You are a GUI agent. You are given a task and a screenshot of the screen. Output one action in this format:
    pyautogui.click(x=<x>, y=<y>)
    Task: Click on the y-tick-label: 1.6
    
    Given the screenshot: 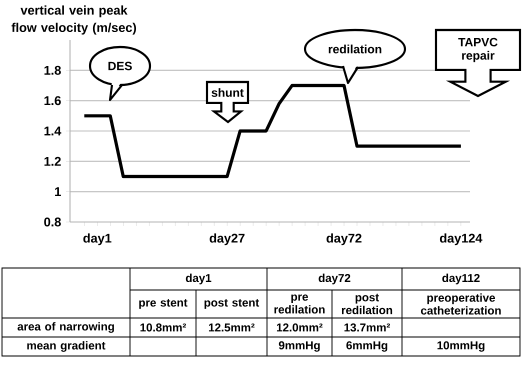 What is the action you would take?
    pyautogui.click(x=52, y=101)
    